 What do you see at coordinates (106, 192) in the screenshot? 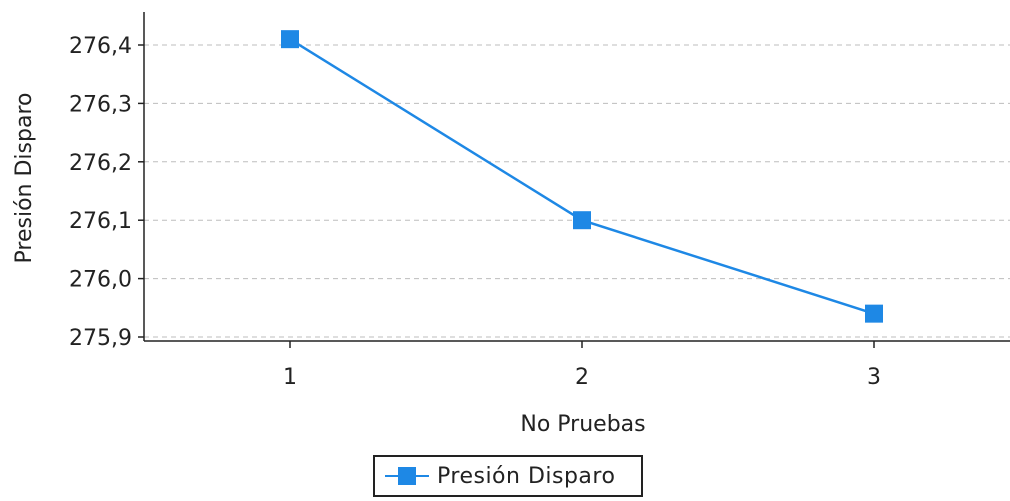
I see `y-tick-labels: 275,9 276,0 276,1 276,2 276,3 276,4` at bounding box center [106, 192].